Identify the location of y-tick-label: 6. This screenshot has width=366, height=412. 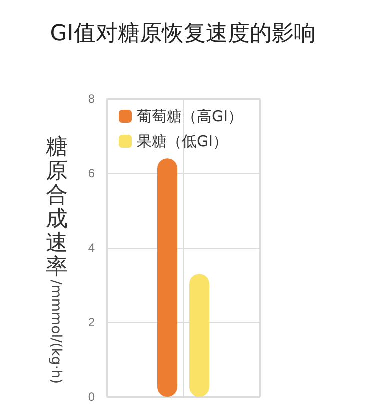
(92, 173).